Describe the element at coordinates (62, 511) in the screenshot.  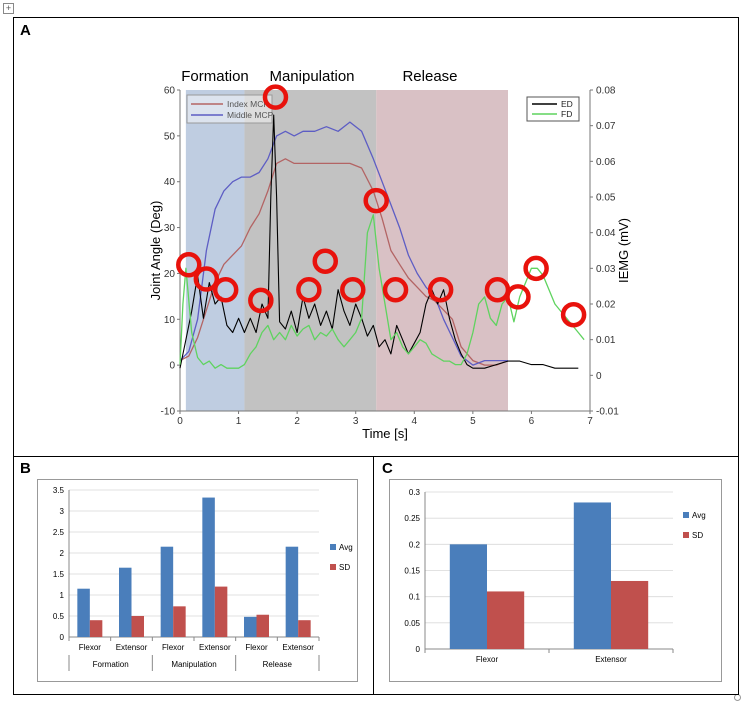
I see `y-tick-label-6: 3` at that location.